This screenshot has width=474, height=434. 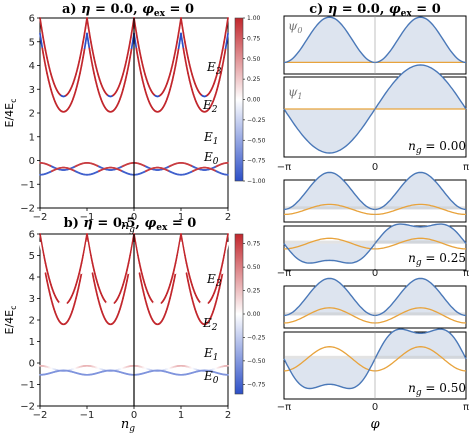 What do you see at coordinates (375, 10) in the screenshot?
I see `panel-c-title: c) η = 0.0, φex = 0` at bounding box center [375, 10].